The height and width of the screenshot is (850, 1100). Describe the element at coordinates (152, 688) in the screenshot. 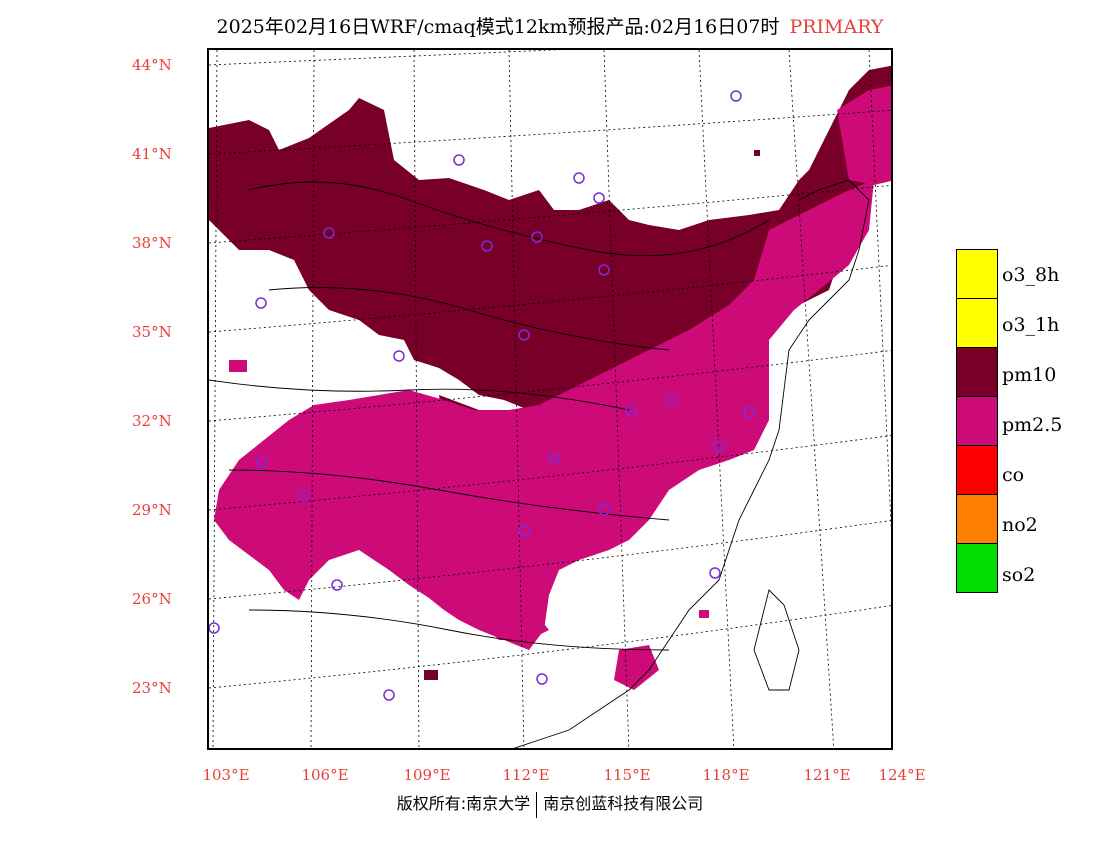

I see `lat-label: 23°N` at that location.